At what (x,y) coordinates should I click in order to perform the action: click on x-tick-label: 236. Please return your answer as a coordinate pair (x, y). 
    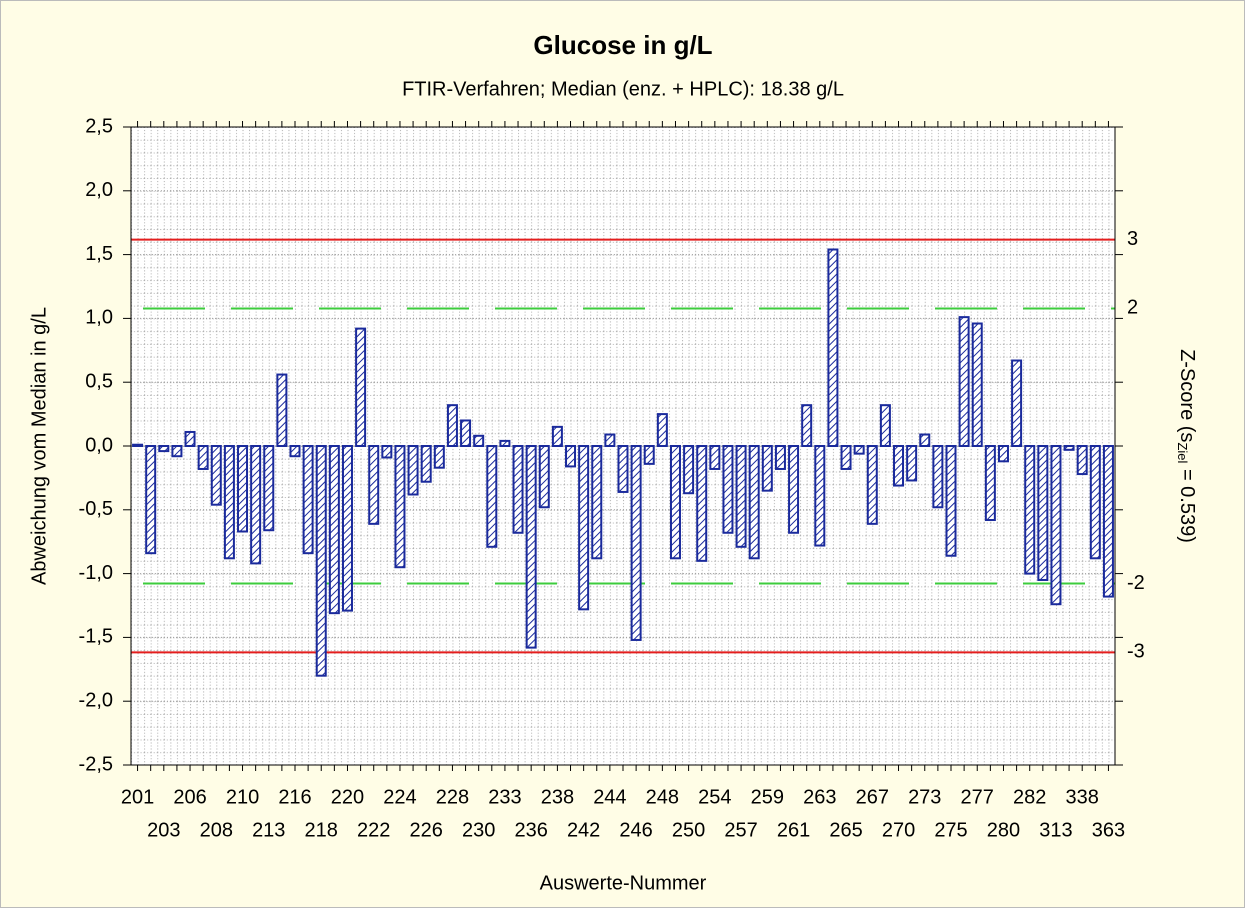
    Looking at the image, I should click on (530, 830).